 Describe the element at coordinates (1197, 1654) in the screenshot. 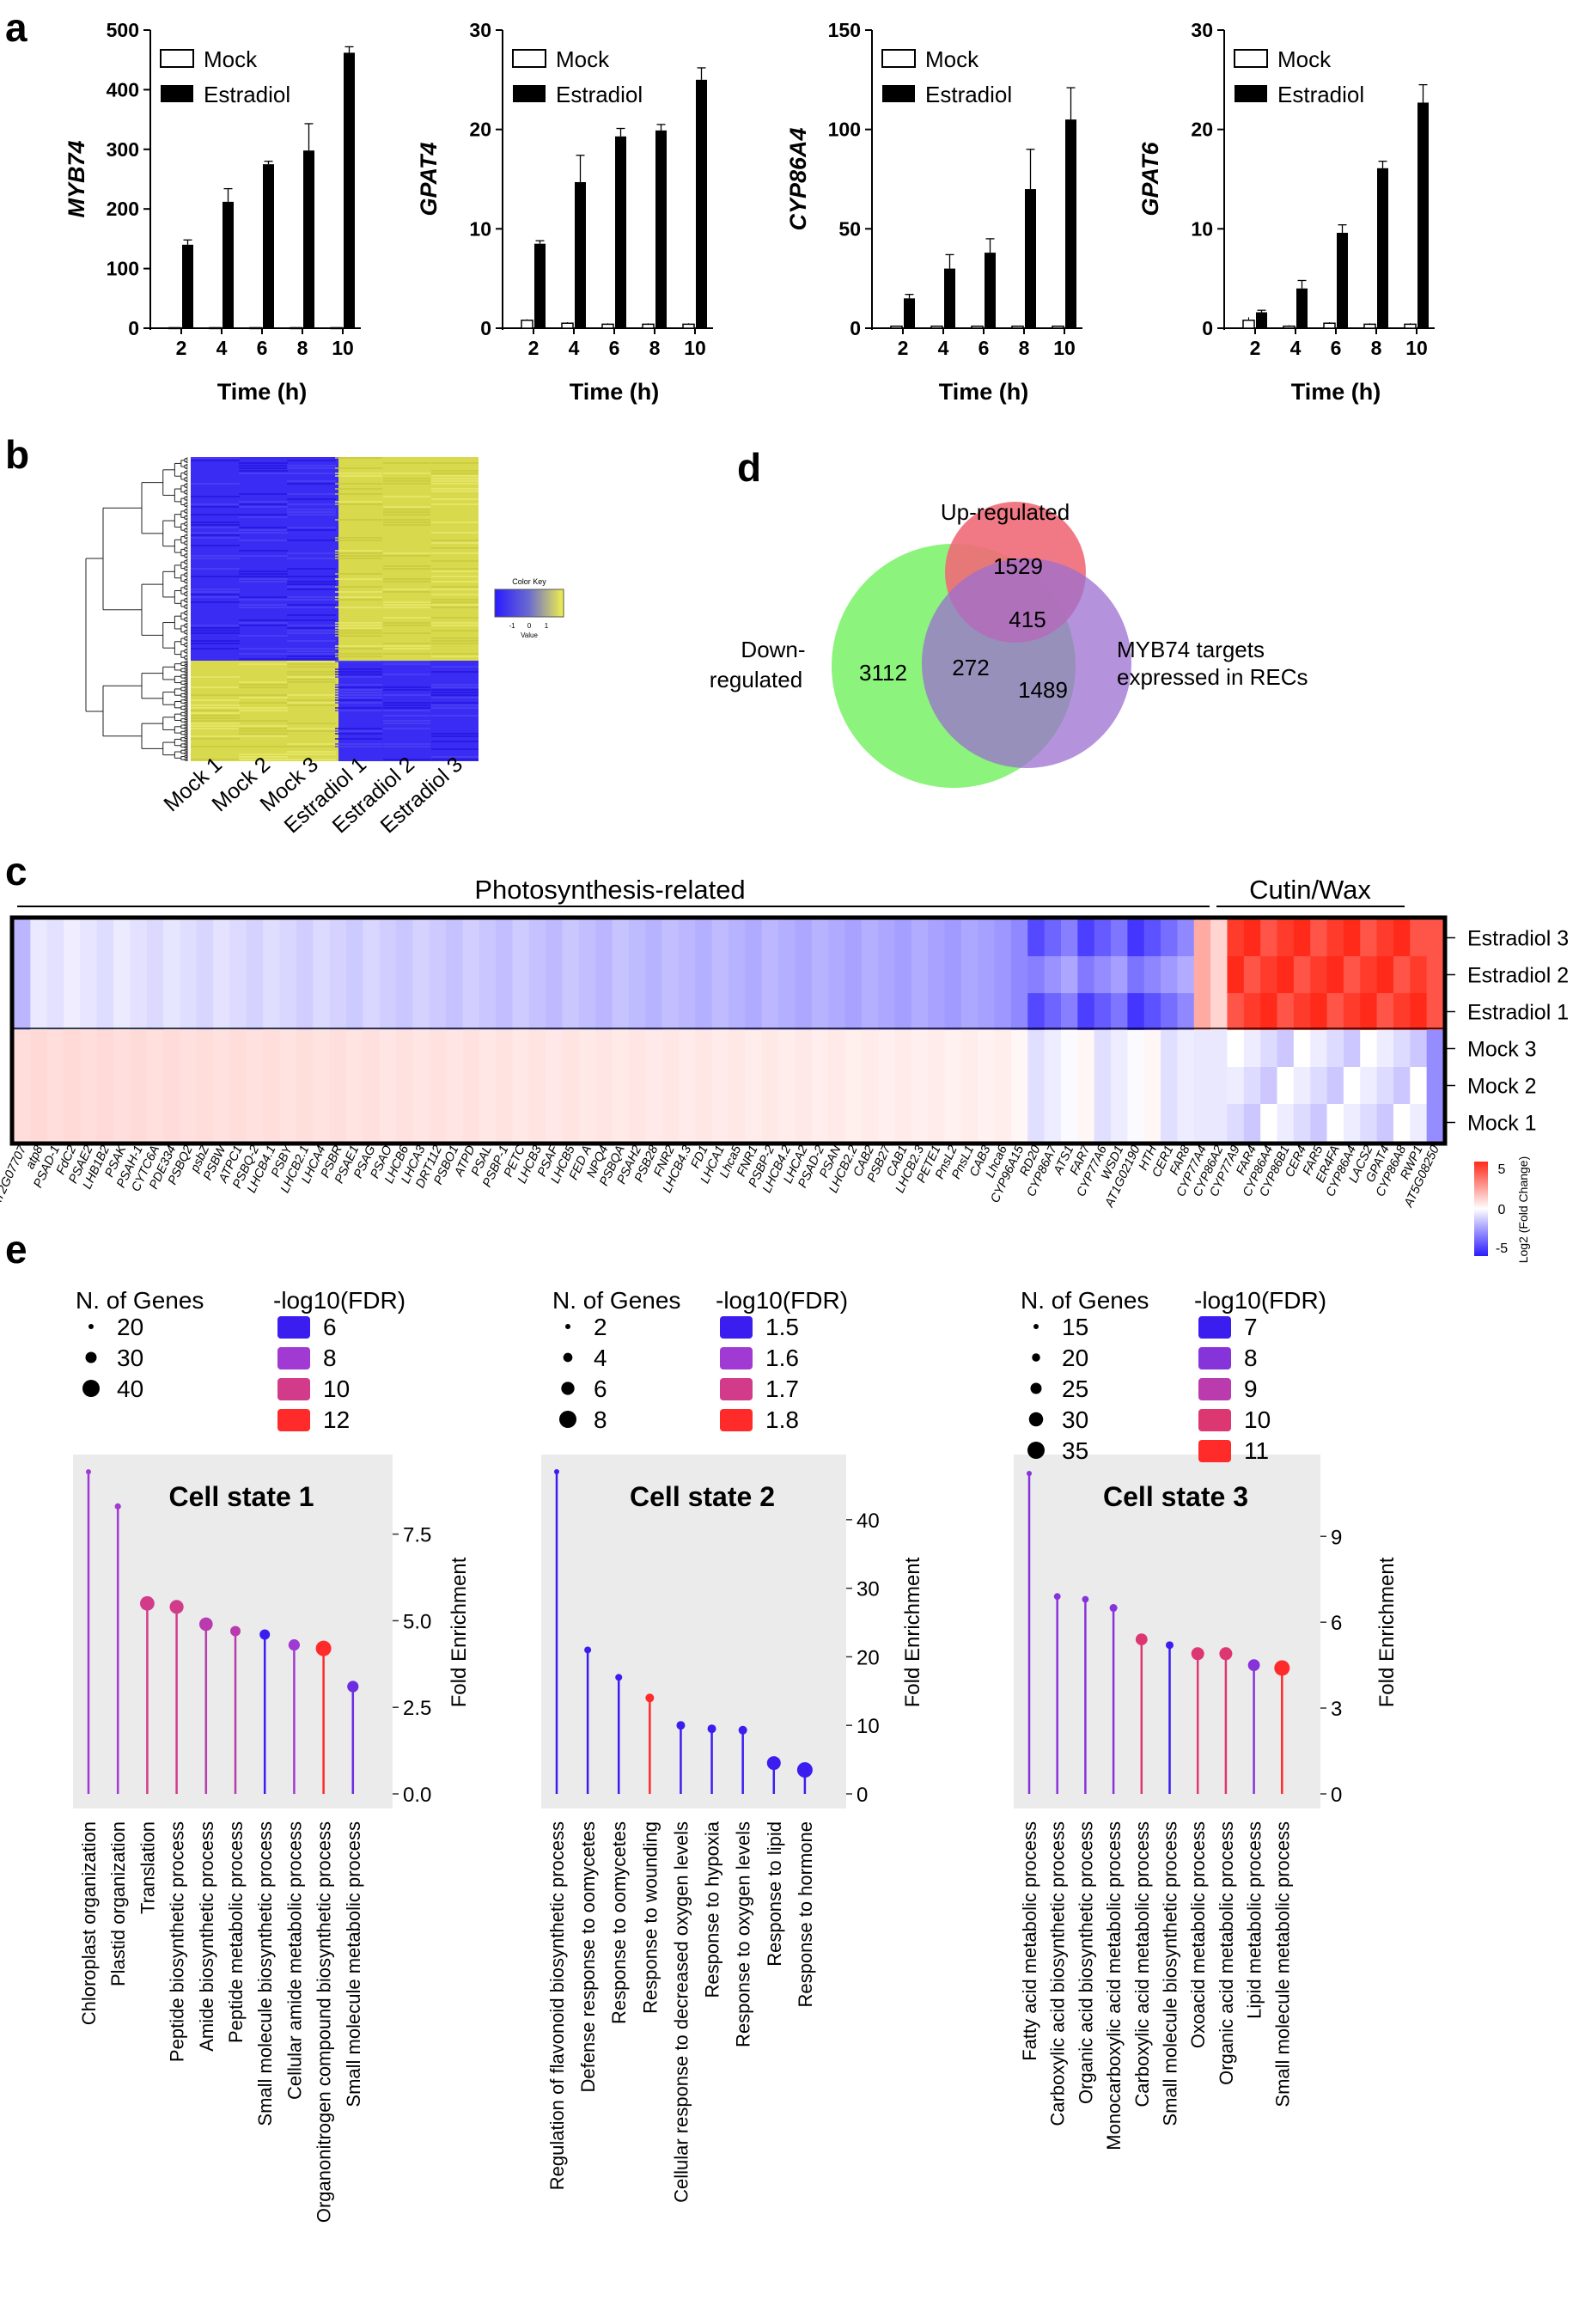

I see `cell-state-3-dot-oxoacid-metabolic-process` at that location.